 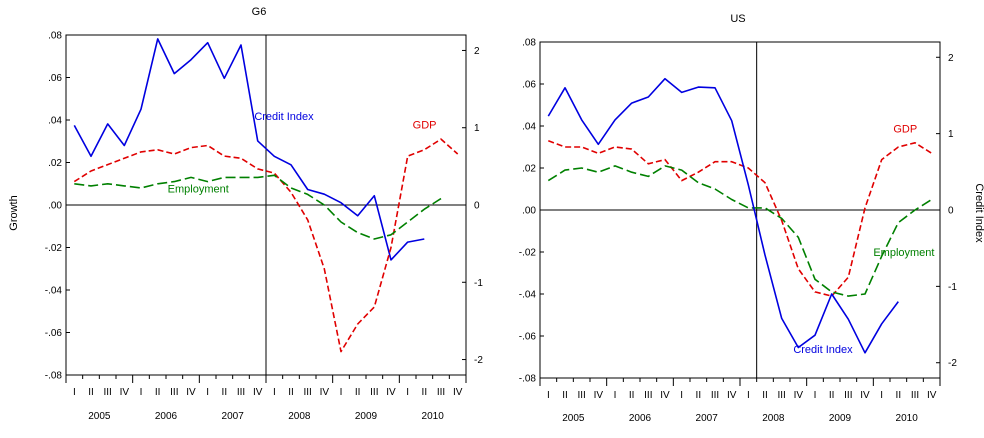 I want to click on chart-title: G6, so click(x=259, y=12).